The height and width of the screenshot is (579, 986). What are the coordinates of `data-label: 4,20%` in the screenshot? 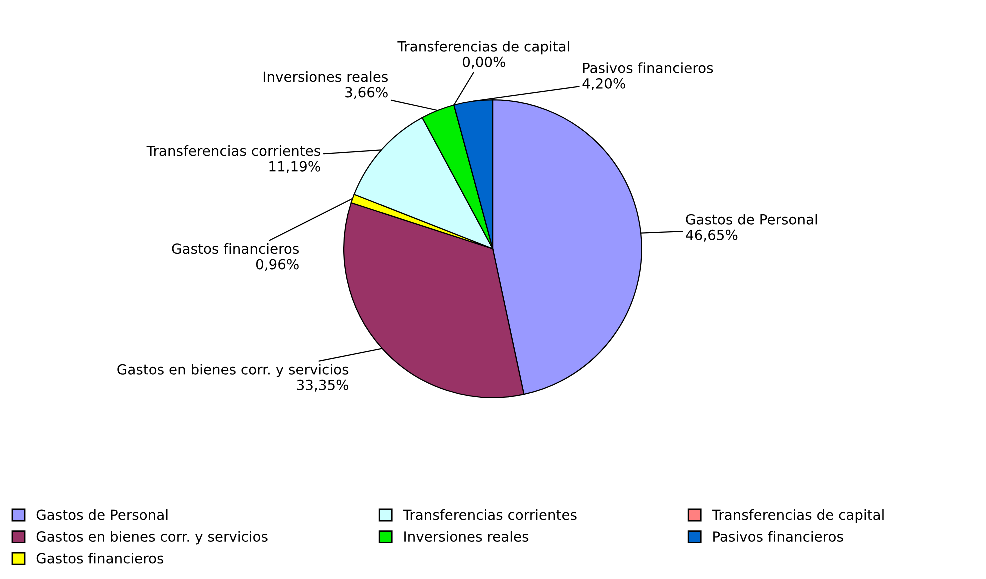 It's located at (604, 84).